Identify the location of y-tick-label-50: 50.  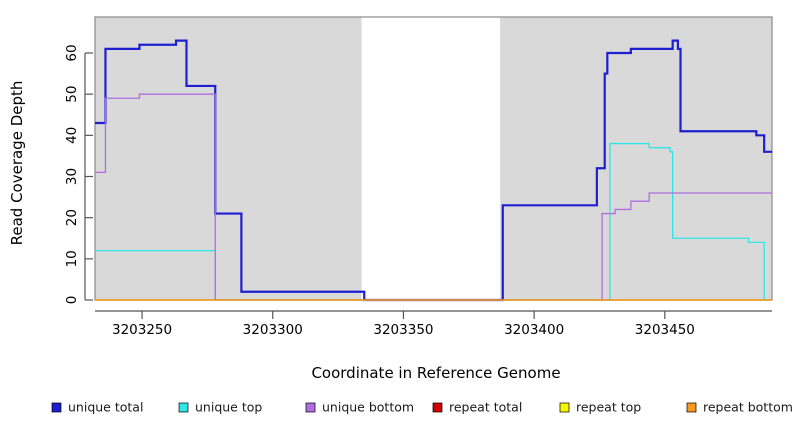
(72, 94).